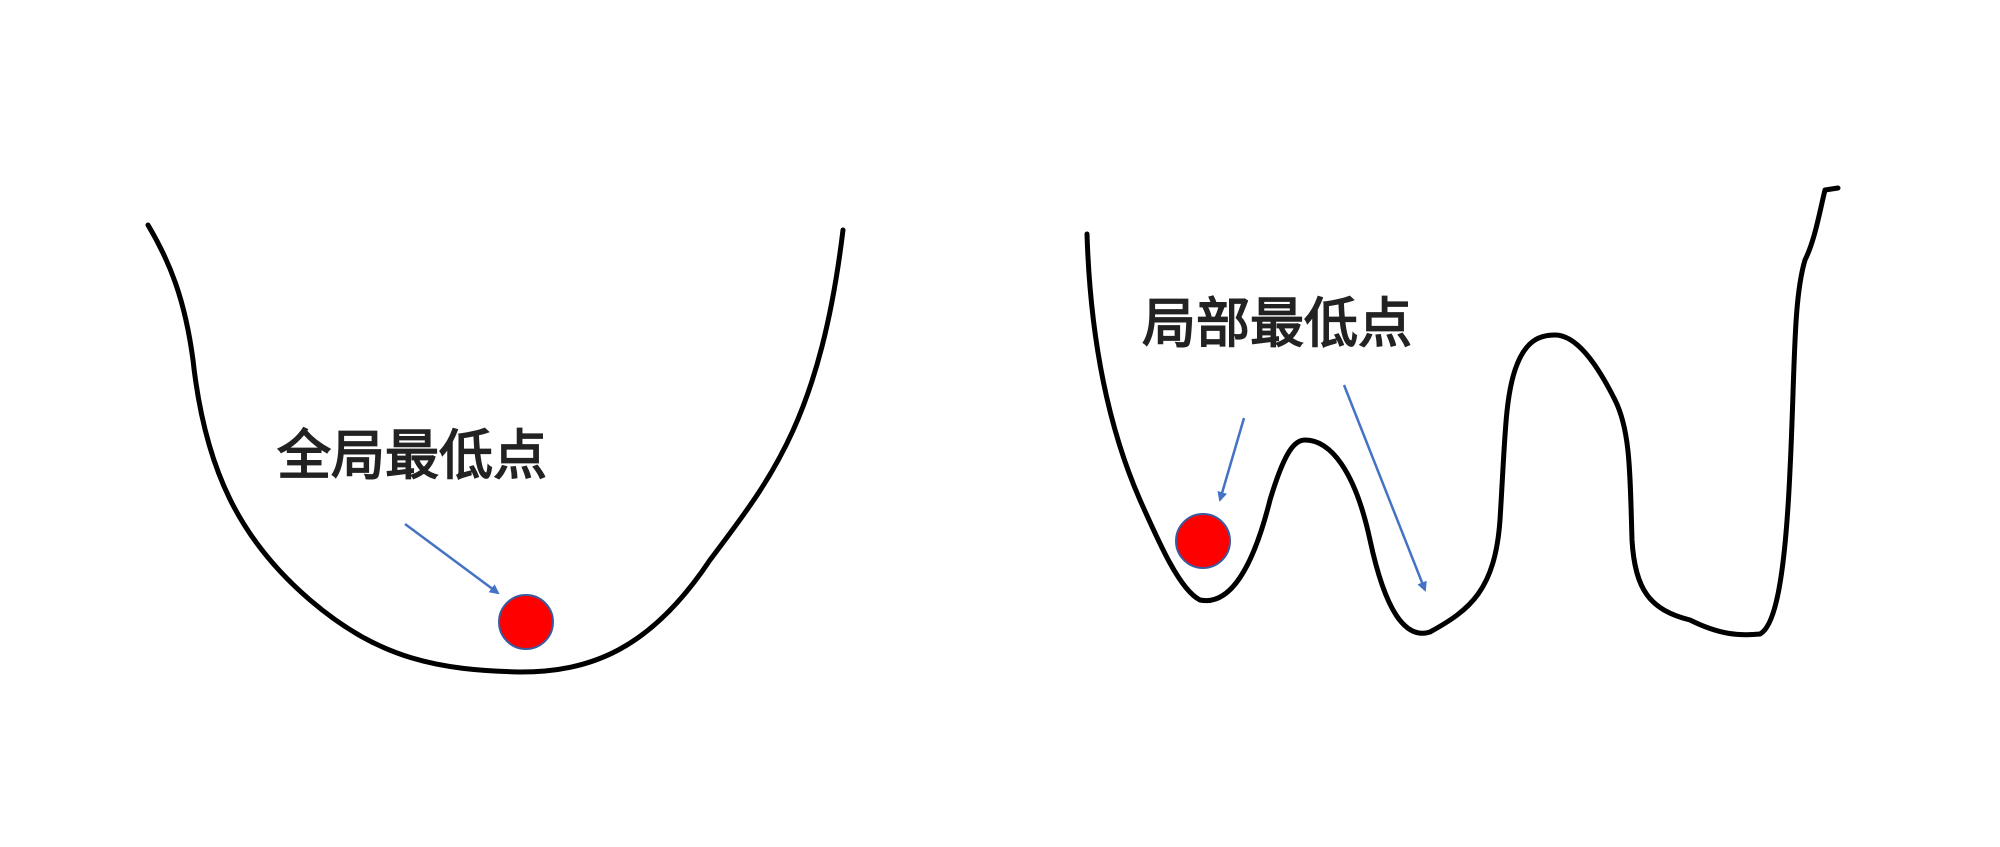  What do you see at coordinates (1231, 459) in the screenshot?
I see `local-min-arrow-left` at bounding box center [1231, 459].